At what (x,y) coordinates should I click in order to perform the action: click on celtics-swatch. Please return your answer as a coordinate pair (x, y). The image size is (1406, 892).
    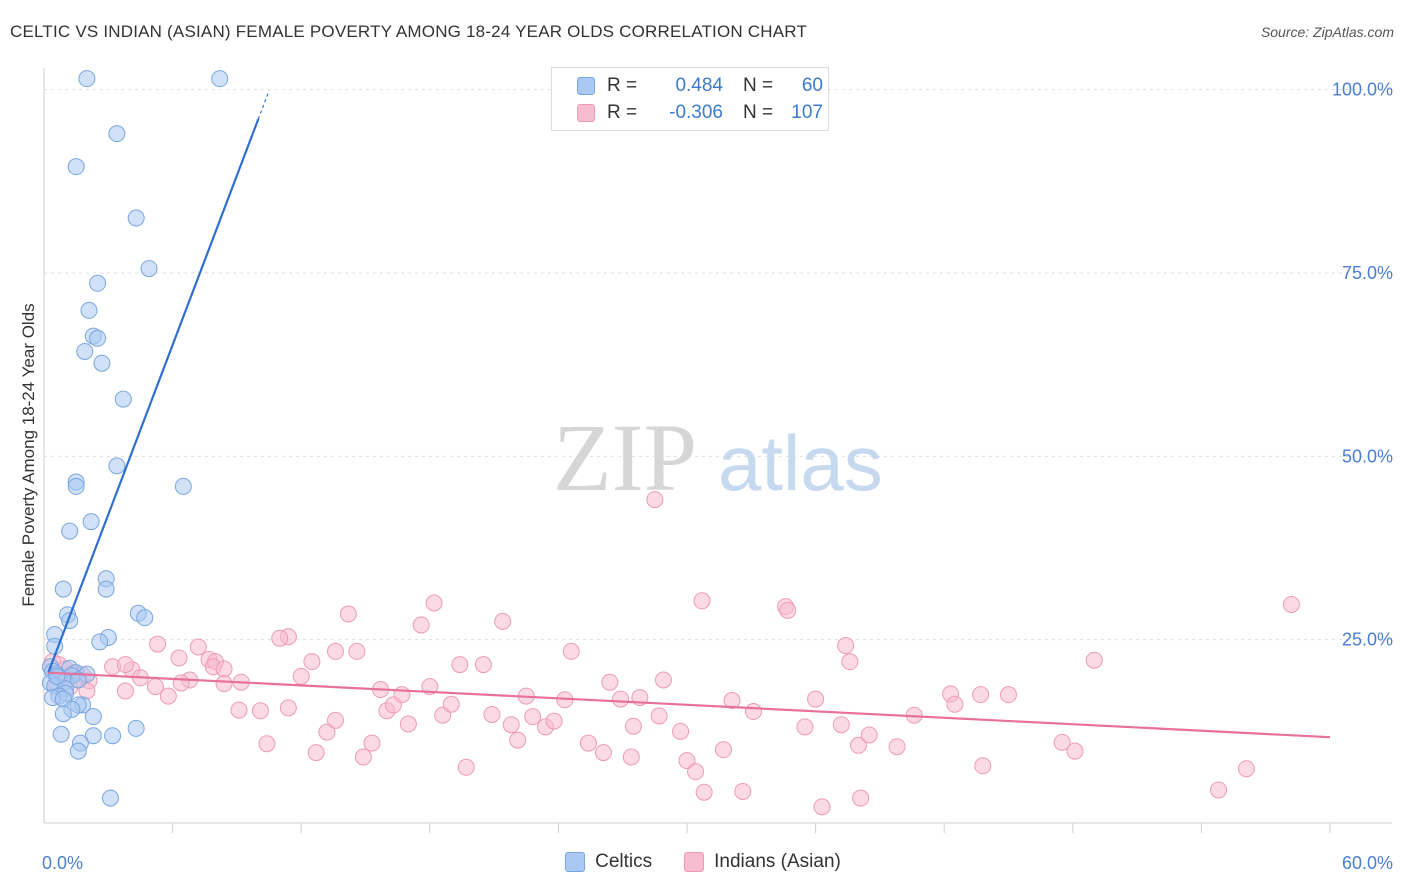
    Looking at the image, I should click on (586, 86).